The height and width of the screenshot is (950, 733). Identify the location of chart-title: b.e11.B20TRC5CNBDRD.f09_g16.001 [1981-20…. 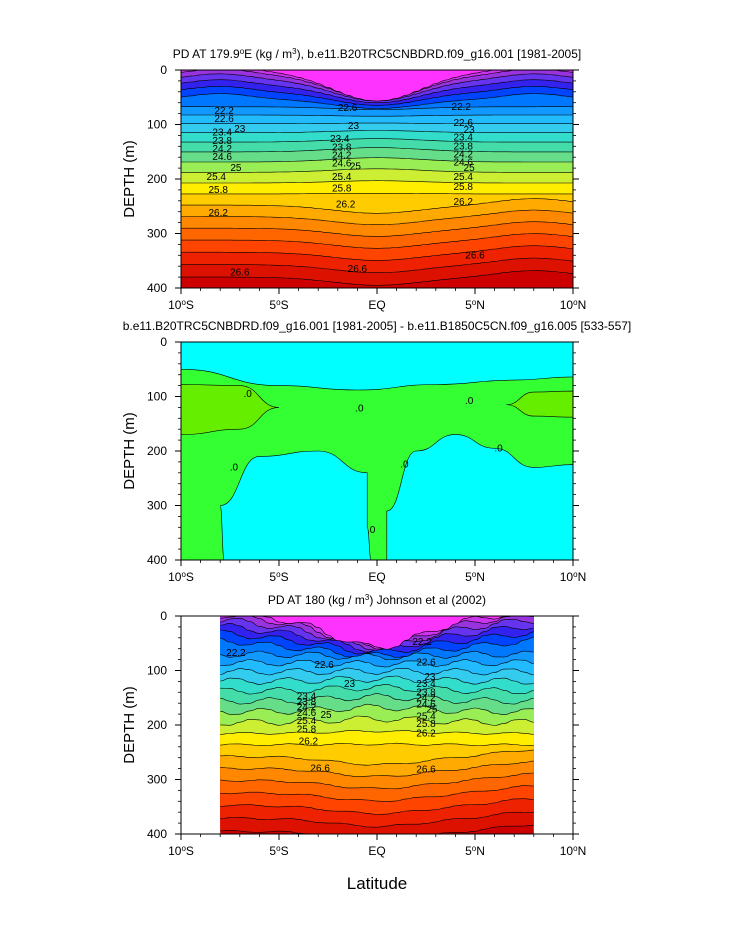
(377, 326).